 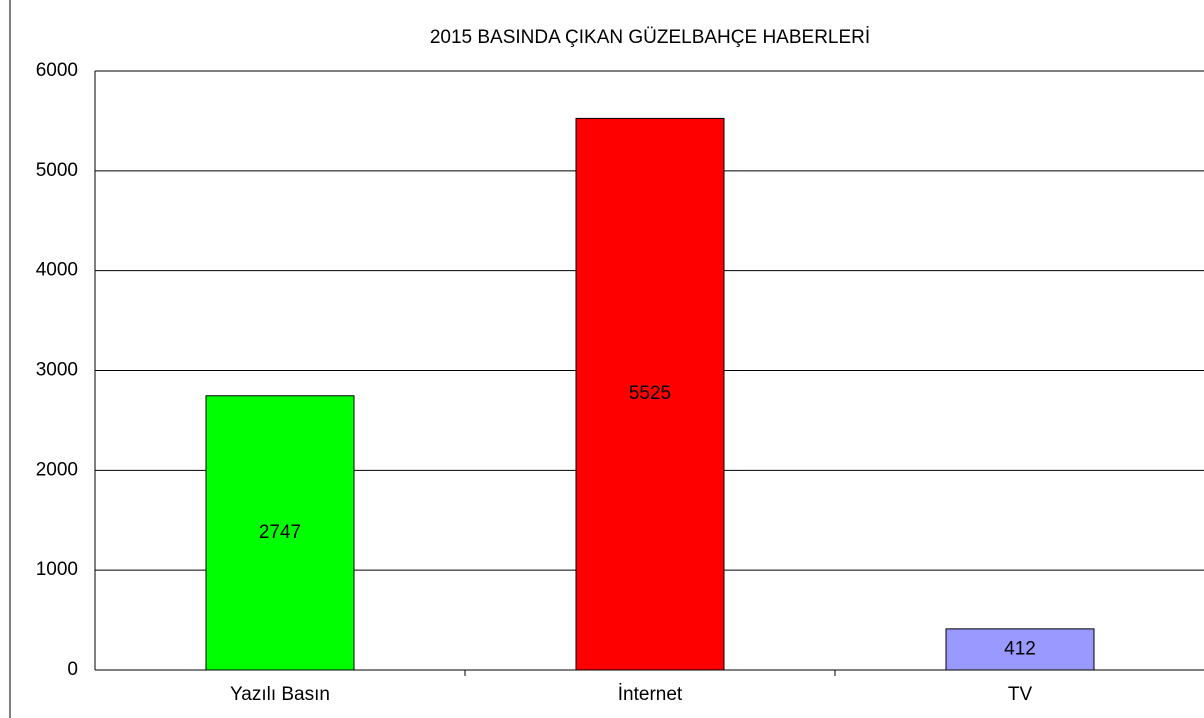 I want to click on data-label: 412, so click(x=1020, y=648).